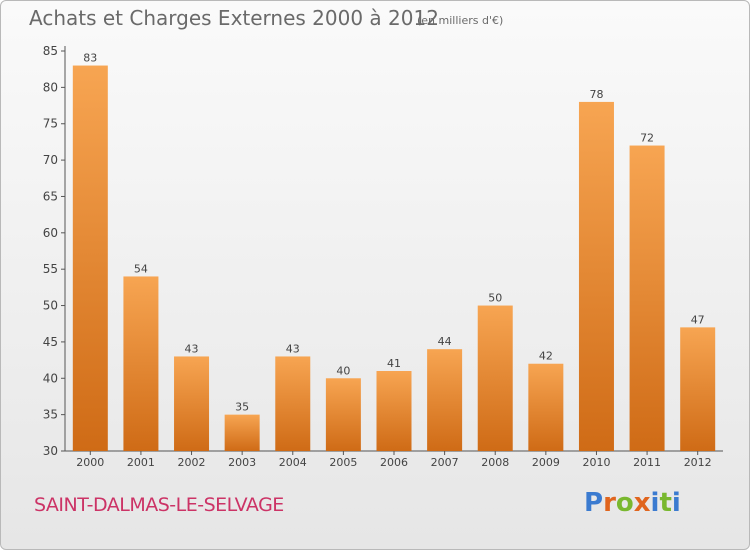 The width and height of the screenshot is (750, 550). What do you see at coordinates (141, 268) in the screenshot?
I see `data-label: 54` at bounding box center [141, 268].